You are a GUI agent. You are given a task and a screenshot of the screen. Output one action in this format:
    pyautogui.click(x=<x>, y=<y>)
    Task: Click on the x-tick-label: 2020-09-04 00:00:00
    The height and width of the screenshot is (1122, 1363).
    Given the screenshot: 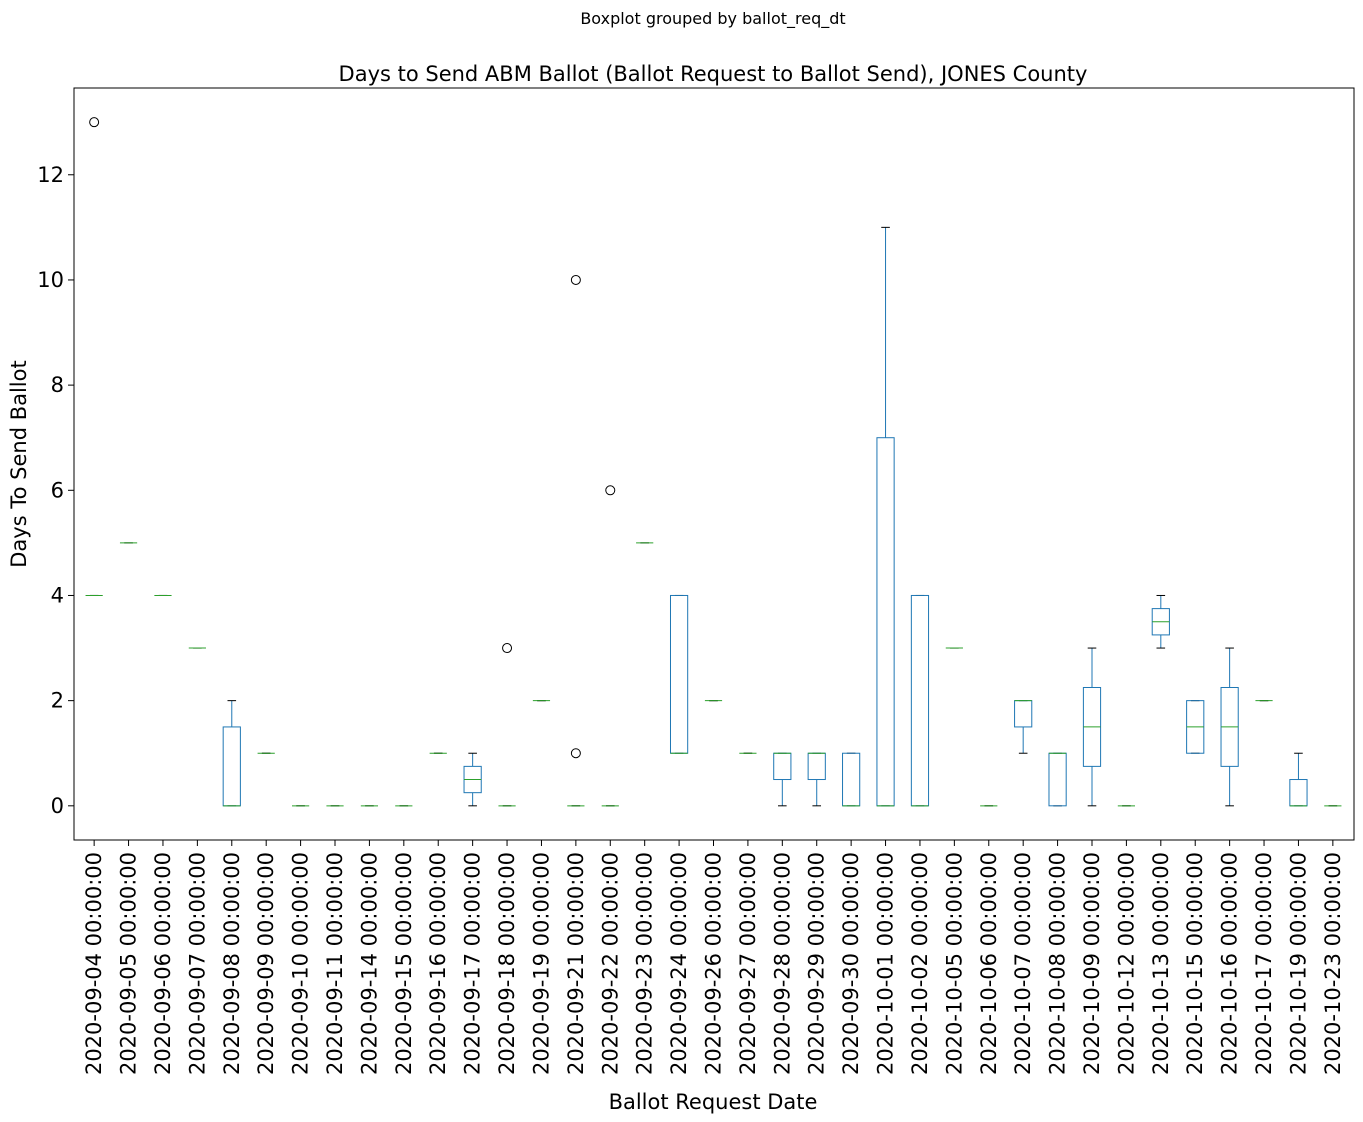 What is the action you would take?
    pyautogui.click(x=94, y=963)
    